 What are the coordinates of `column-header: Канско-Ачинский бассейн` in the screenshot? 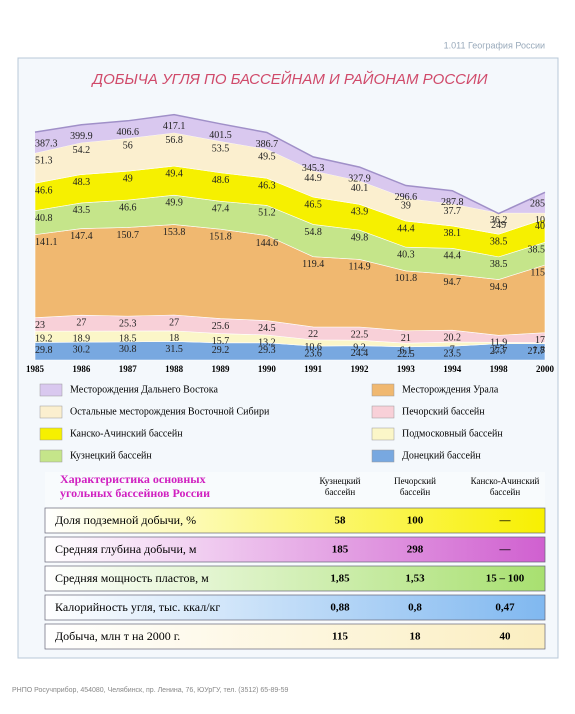 It's located at (505, 486).